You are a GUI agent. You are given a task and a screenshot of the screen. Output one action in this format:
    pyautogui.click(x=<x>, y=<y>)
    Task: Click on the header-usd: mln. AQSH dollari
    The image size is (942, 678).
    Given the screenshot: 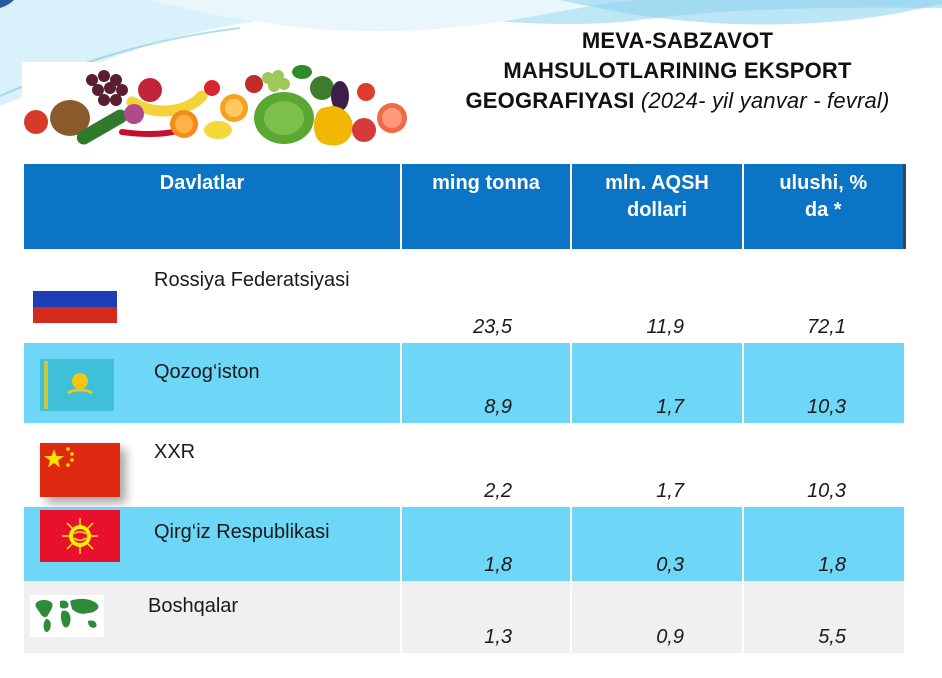 What is the action you would take?
    pyautogui.click(x=657, y=206)
    